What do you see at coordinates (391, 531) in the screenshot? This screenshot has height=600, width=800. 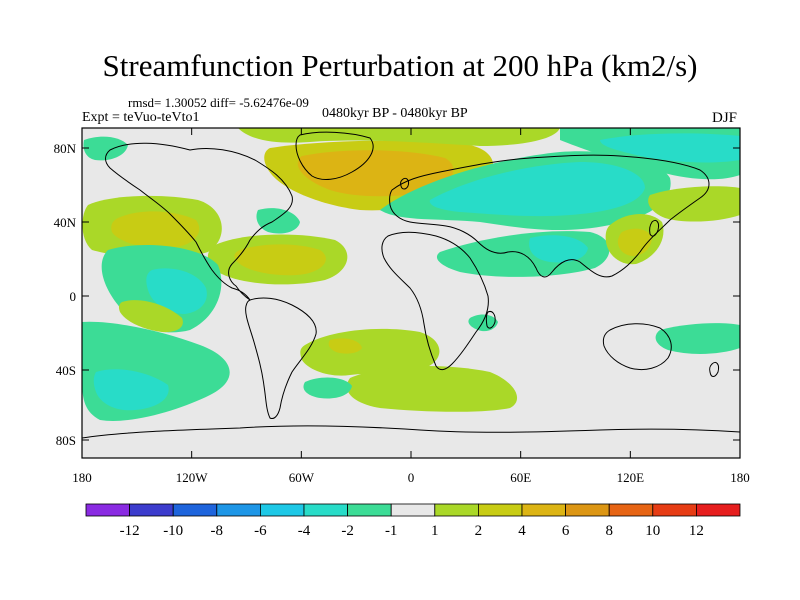 I see `colorbar-label: -1` at bounding box center [391, 531].